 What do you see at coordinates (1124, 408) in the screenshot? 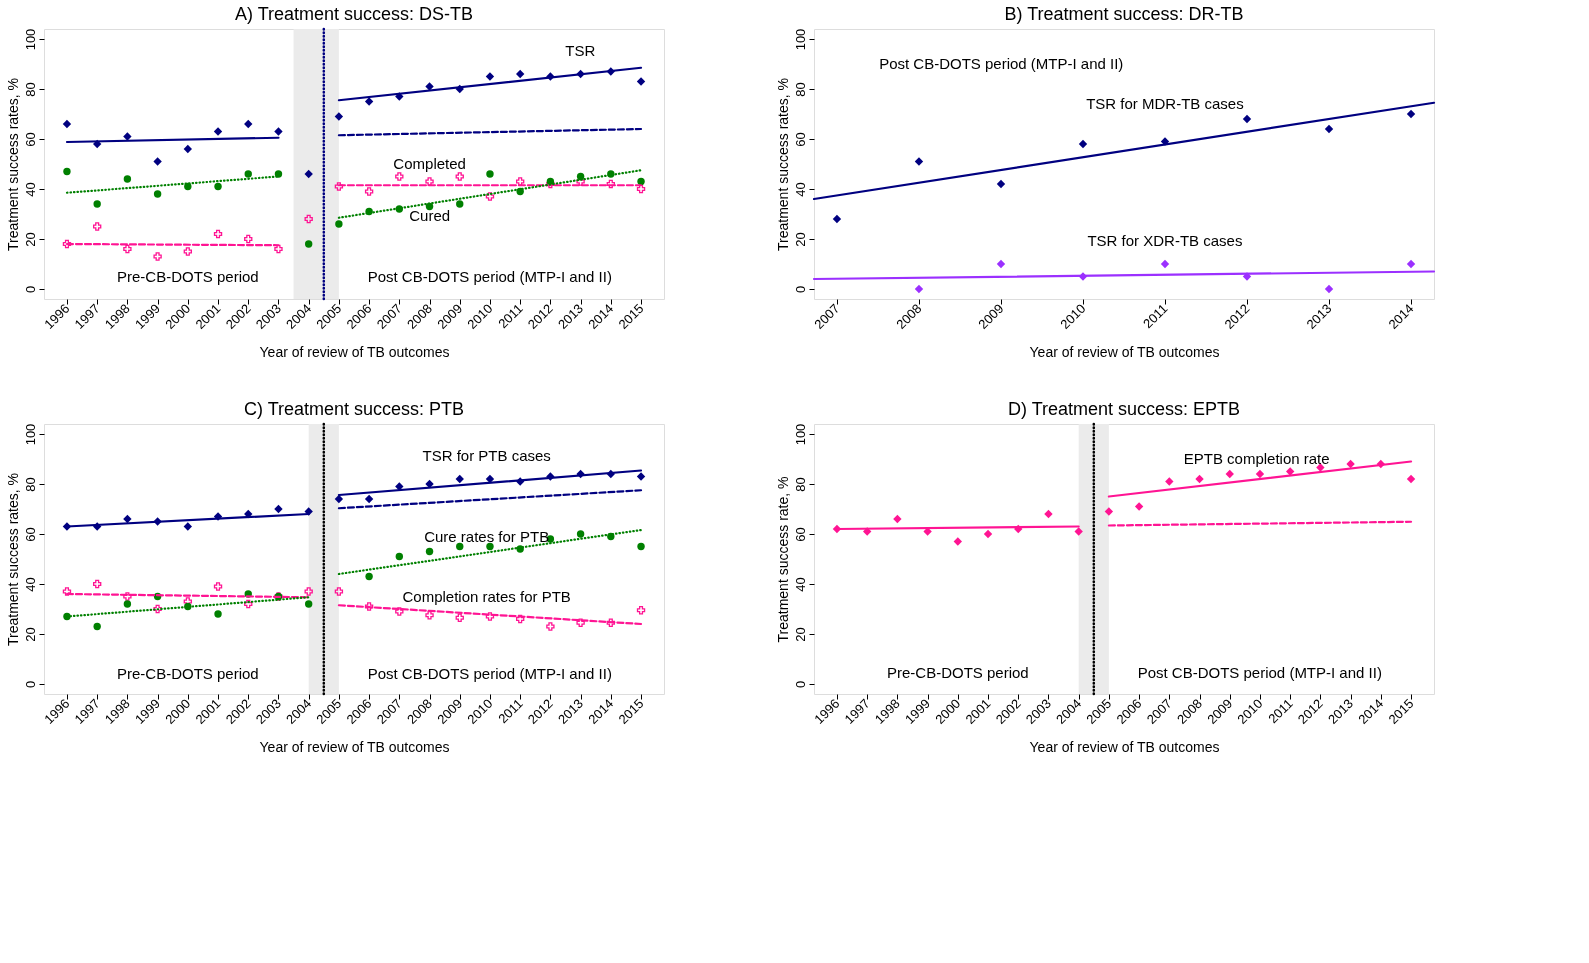
I see `chart-title: D) Treatment success: EPTB` at bounding box center [1124, 408].